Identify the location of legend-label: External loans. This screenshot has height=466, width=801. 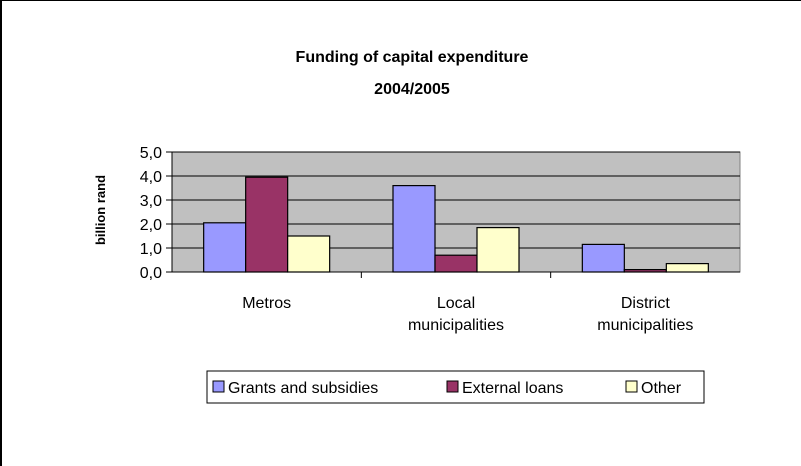
(512, 388).